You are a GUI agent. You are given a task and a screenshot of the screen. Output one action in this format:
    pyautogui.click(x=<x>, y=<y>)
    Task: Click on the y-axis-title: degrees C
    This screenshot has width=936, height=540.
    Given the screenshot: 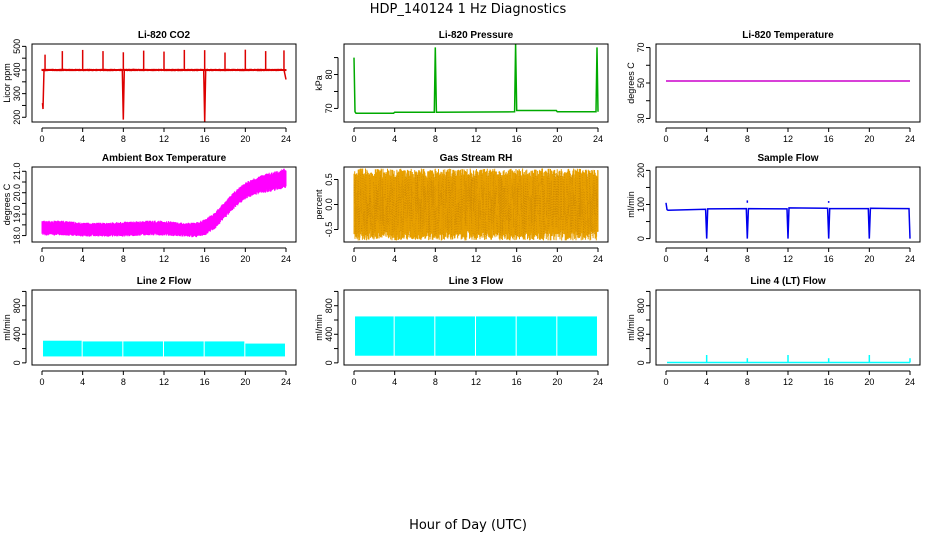 What is the action you would take?
    pyautogui.click(x=7, y=204)
    